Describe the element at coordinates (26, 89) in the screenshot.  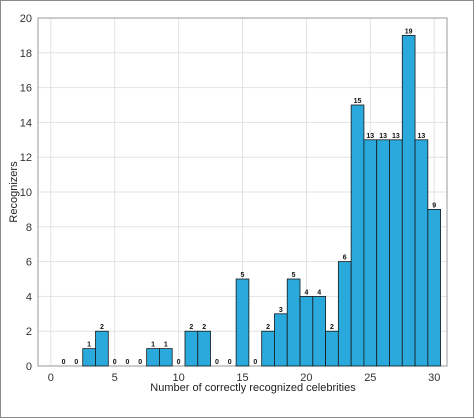
I see `y-tick-label: 16` at that location.